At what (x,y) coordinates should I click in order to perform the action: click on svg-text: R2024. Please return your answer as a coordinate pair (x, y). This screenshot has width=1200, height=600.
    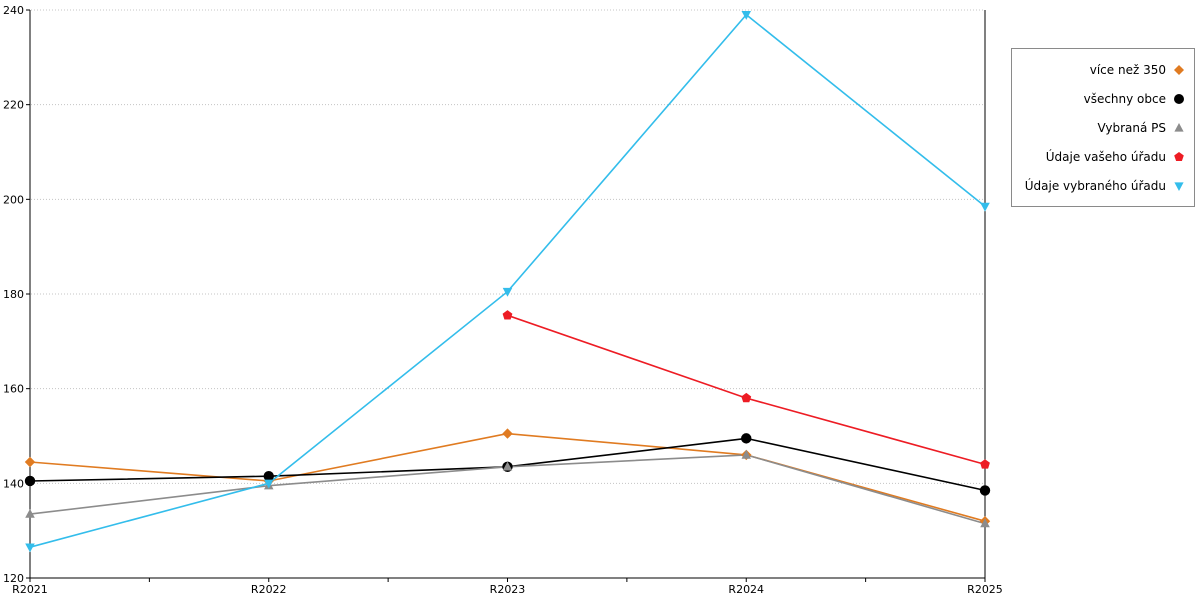
    Looking at the image, I should click on (746, 589).